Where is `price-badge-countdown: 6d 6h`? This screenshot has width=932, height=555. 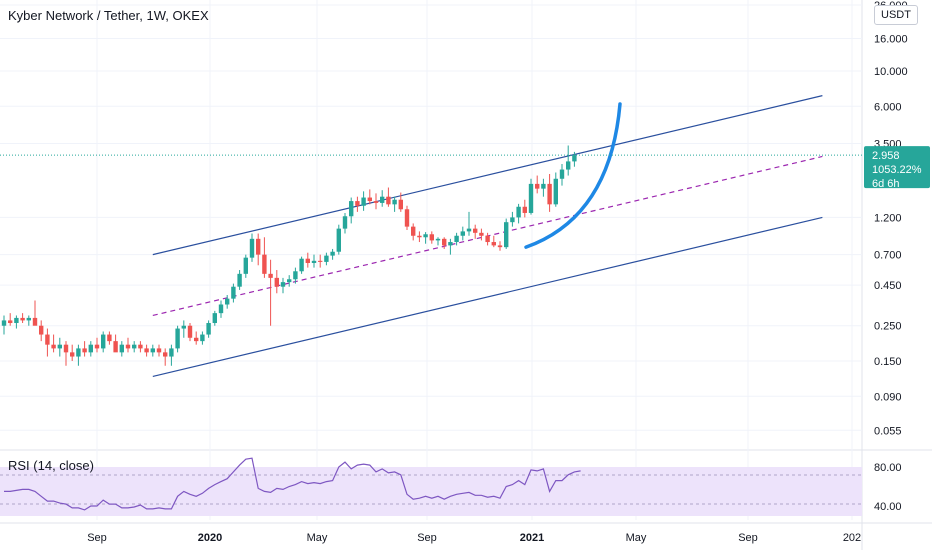
price-badge-countdown: 6d 6h is located at coordinates (886, 184).